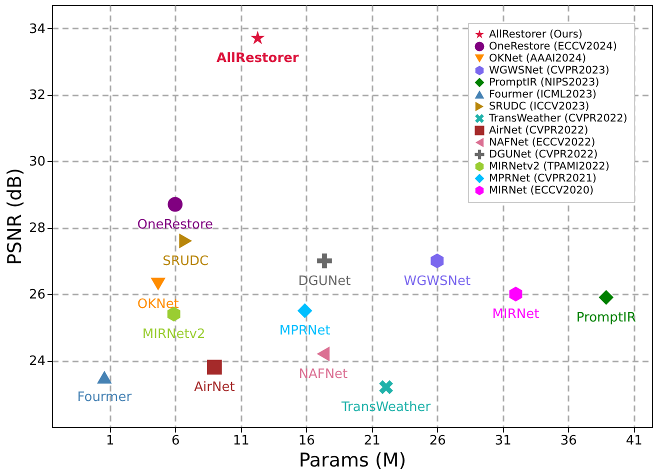 Image resolution: width=657 pixels, height=475 pixels. I want to click on x-tick-label: 41, so click(634, 441).